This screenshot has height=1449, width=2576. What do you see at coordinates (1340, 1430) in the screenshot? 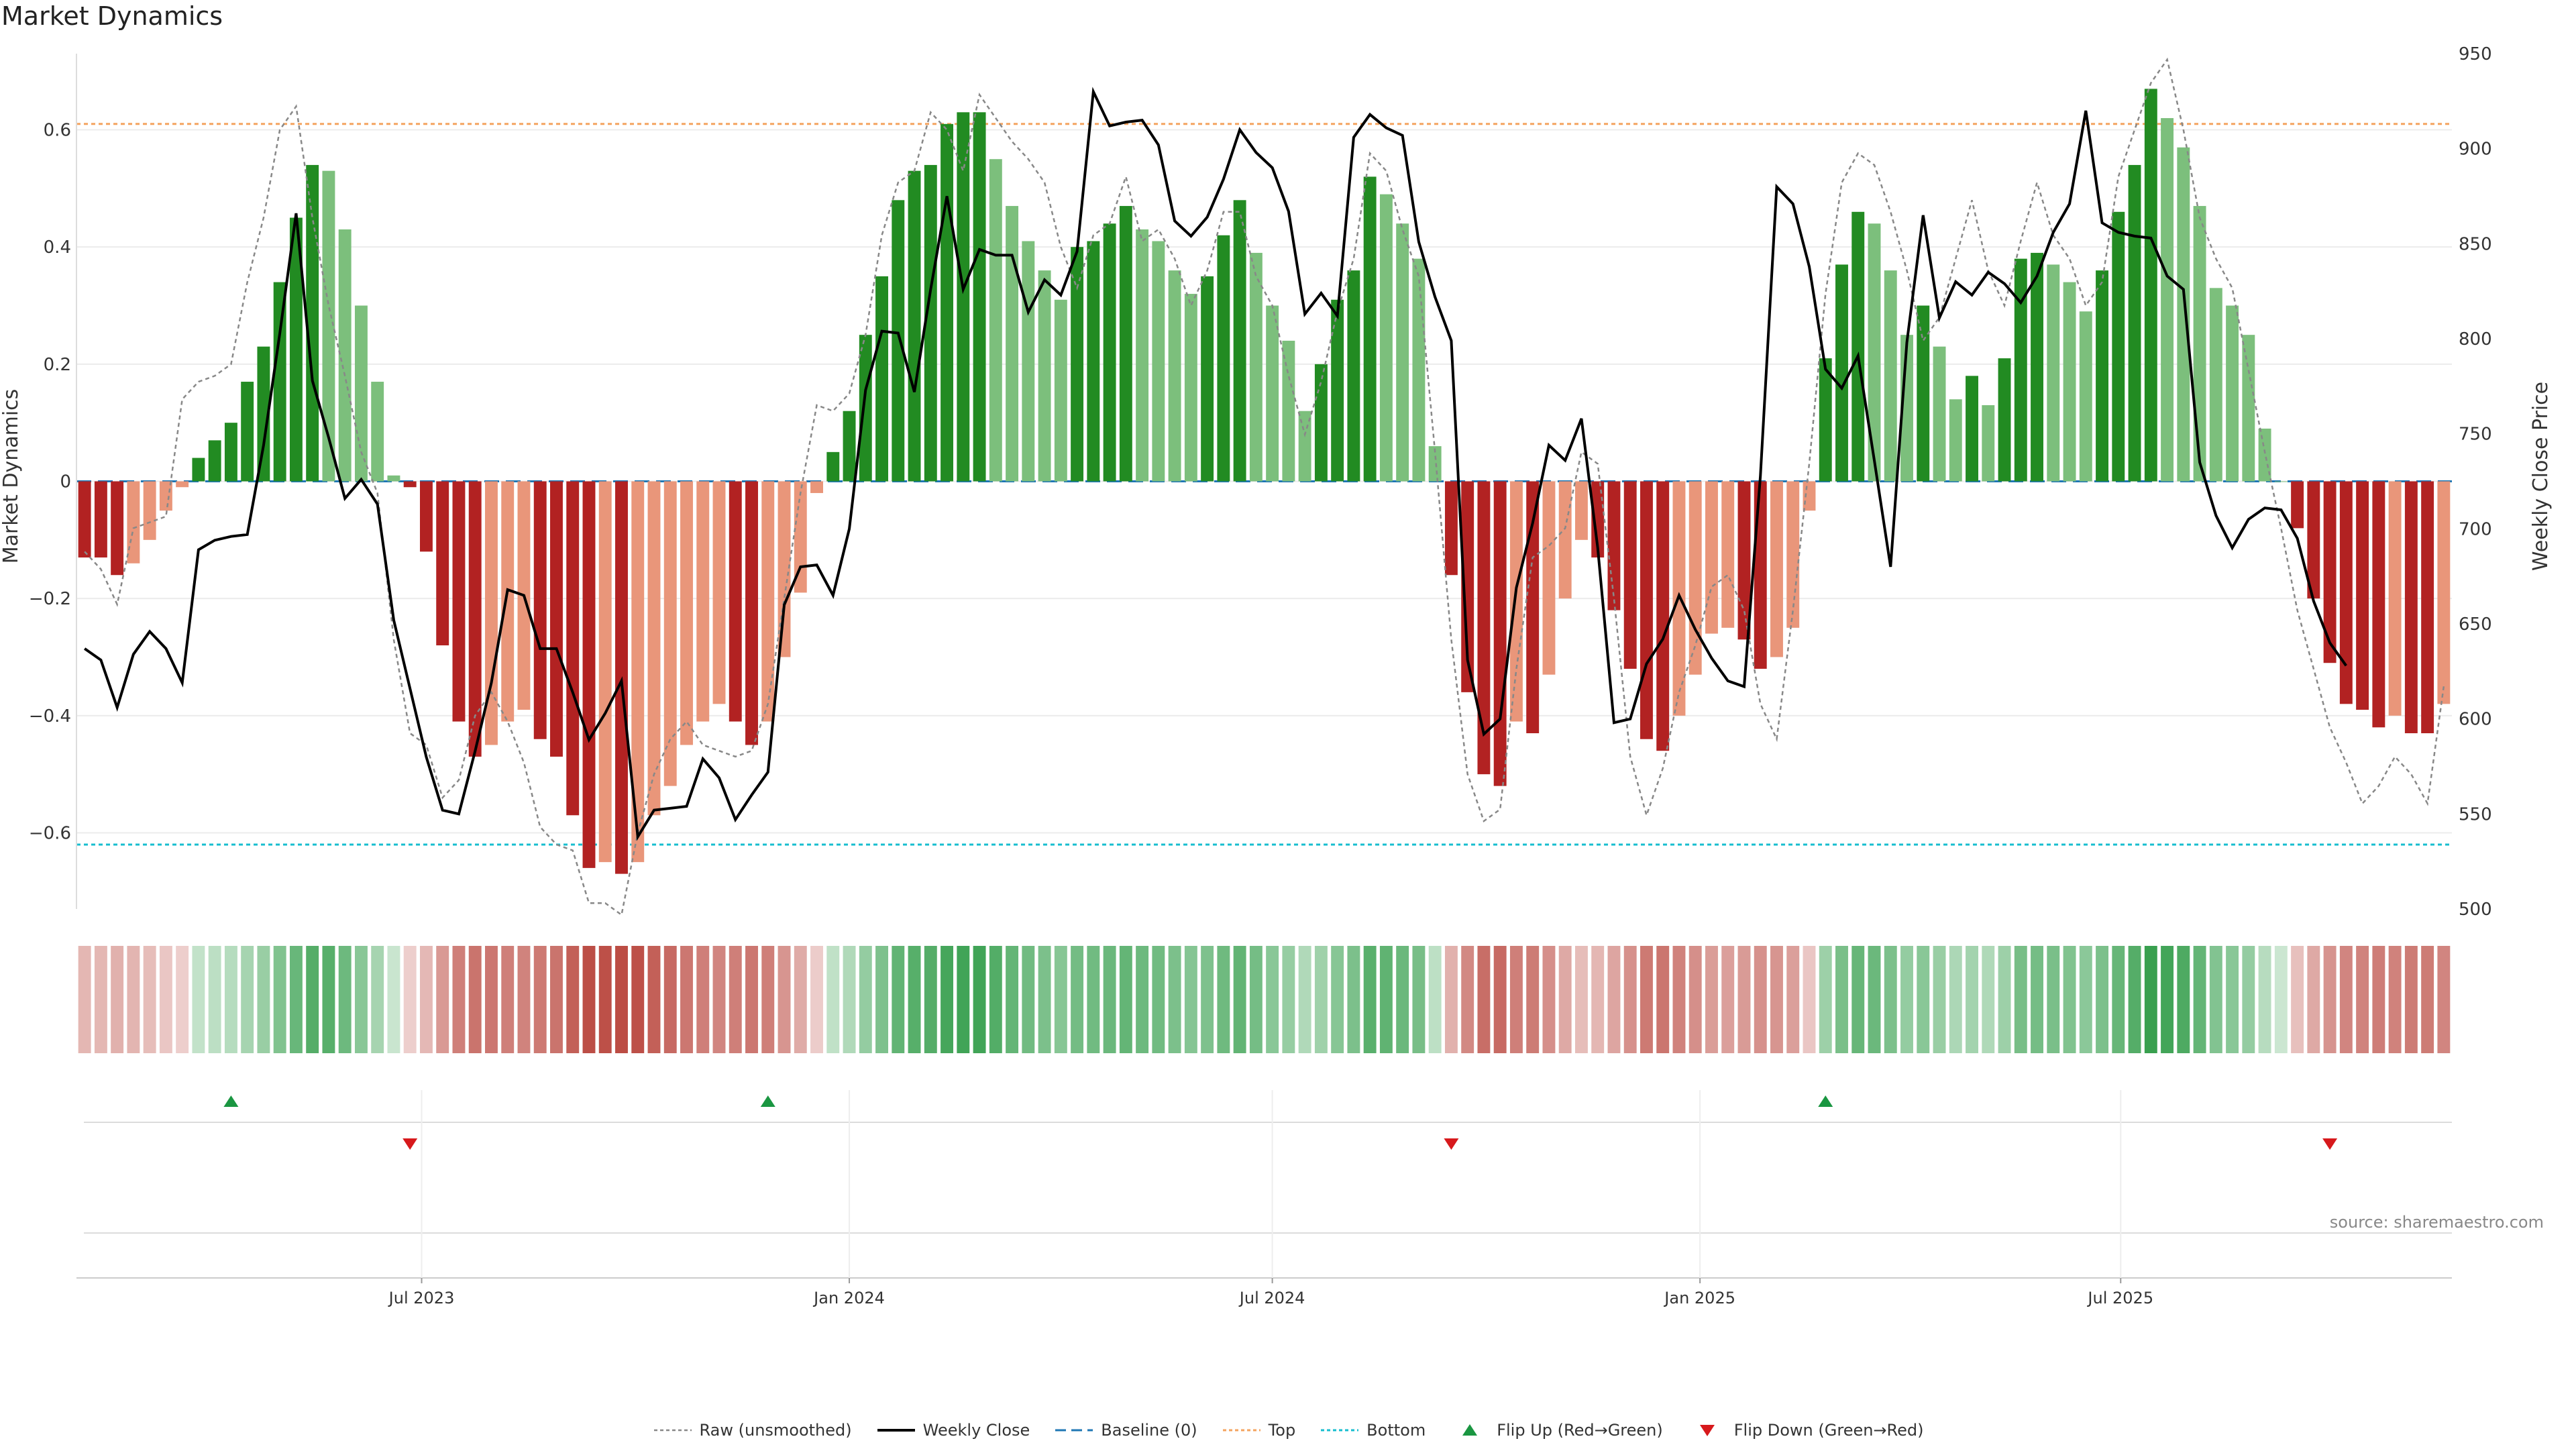
I see `bottom-legend-icon` at bounding box center [1340, 1430].